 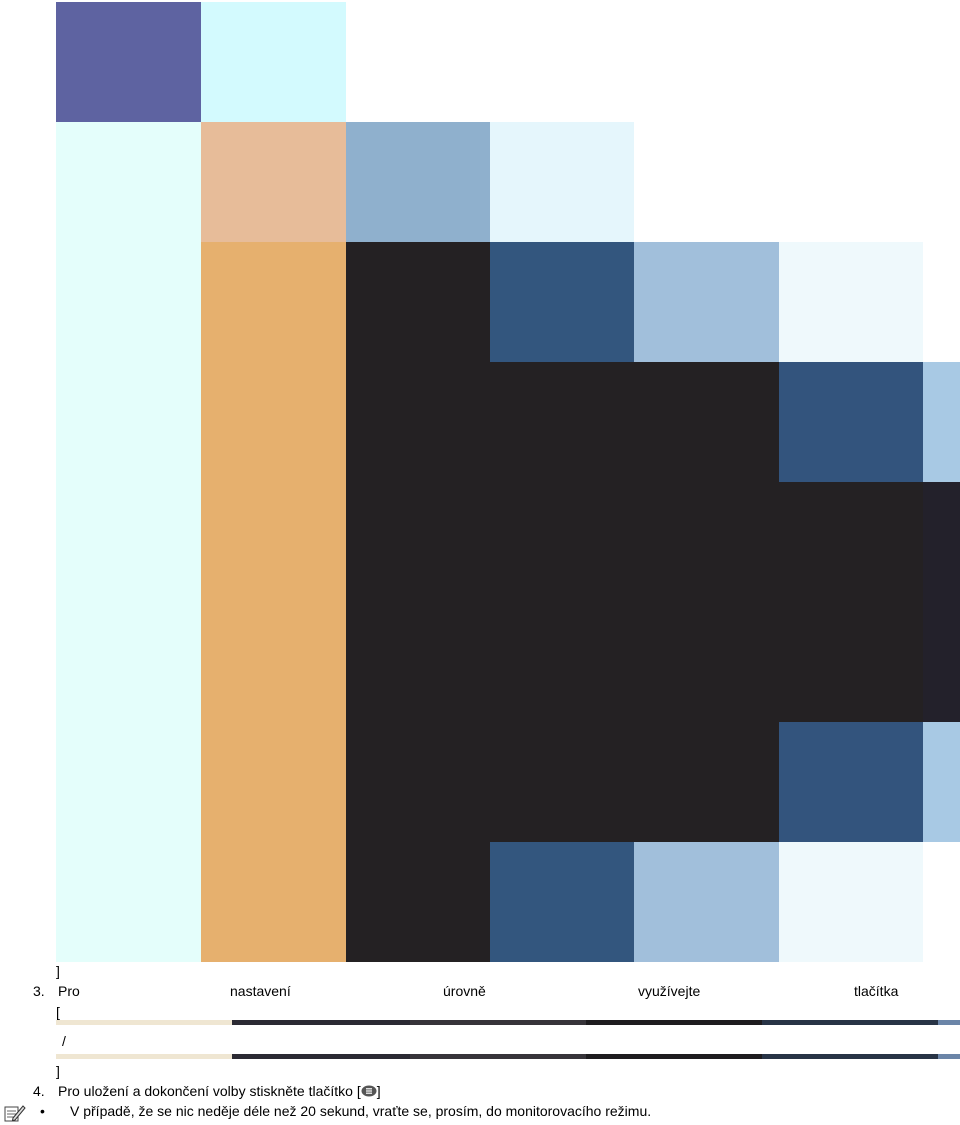 What do you see at coordinates (58, 1012) in the screenshot?
I see `bracket-open: [` at bounding box center [58, 1012].